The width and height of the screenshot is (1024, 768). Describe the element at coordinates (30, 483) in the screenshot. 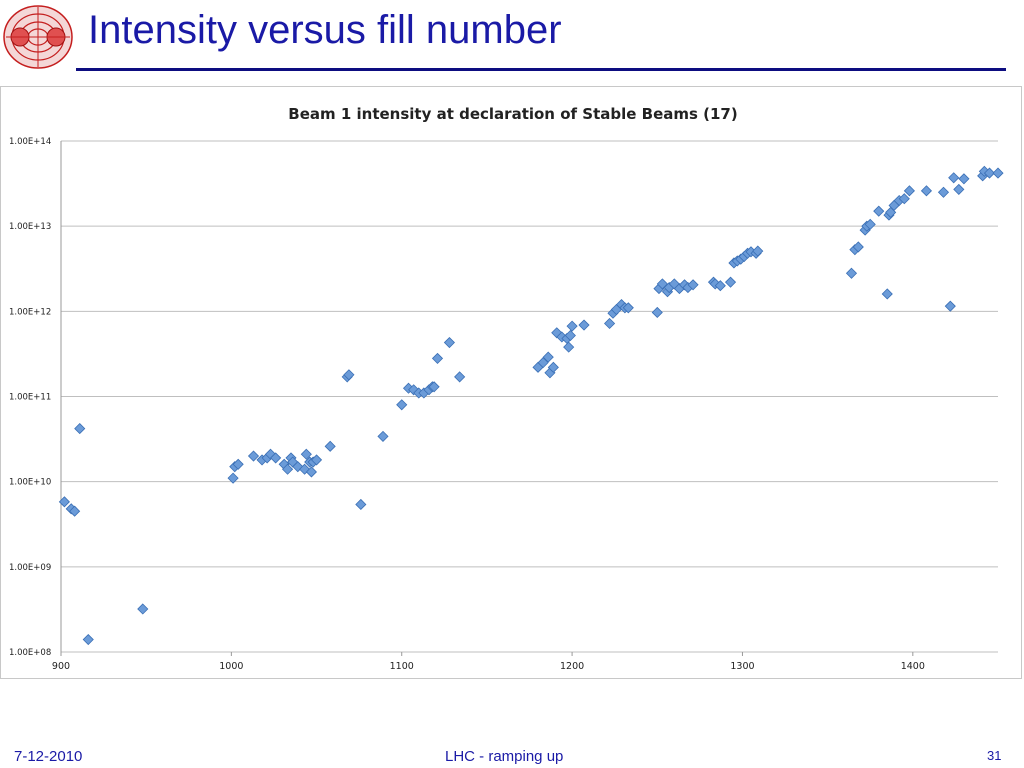

I see `y-tick-label: 1.00E+10` at that location.